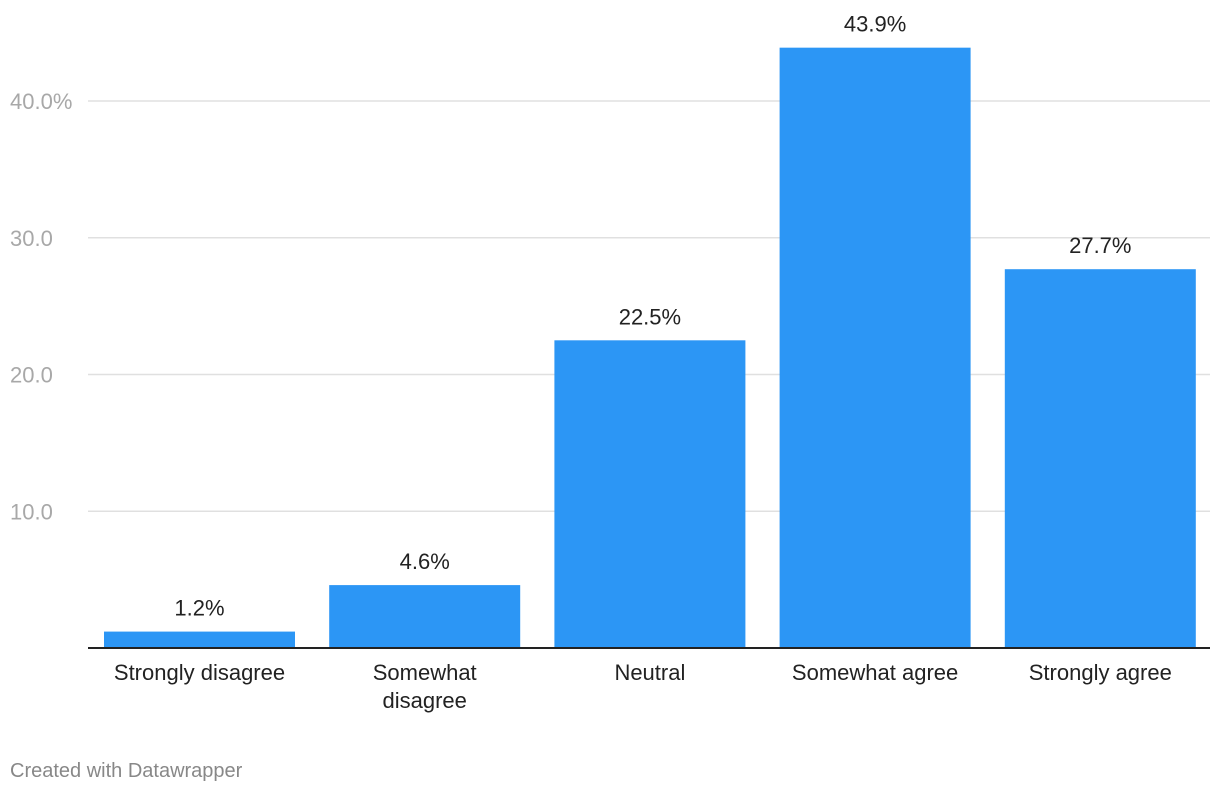 The width and height of the screenshot is (1220, 796). I want to click on value-label-3: 43.9%, so click(875, 24).